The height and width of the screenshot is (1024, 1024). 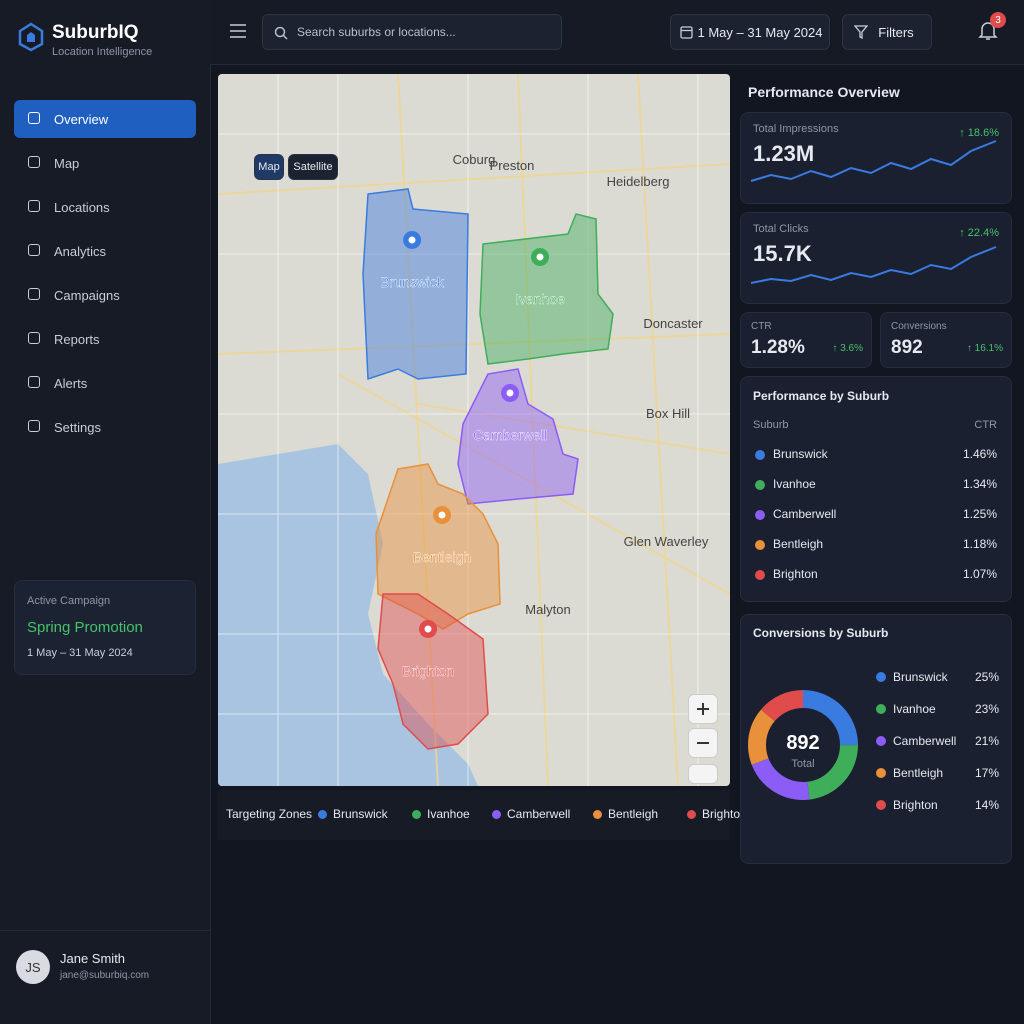 What do you see at coordinates (803, 745) in the screenshot?
I see `donut-segment` at bounding box center [803, 745].